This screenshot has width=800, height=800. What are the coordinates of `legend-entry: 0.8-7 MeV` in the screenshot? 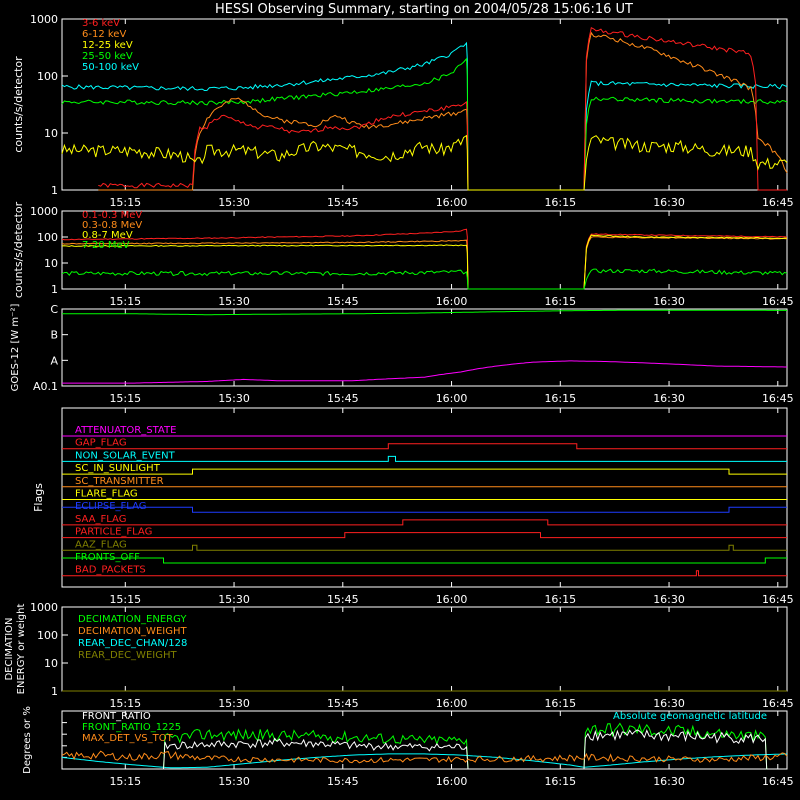 It's located at (107, 235).